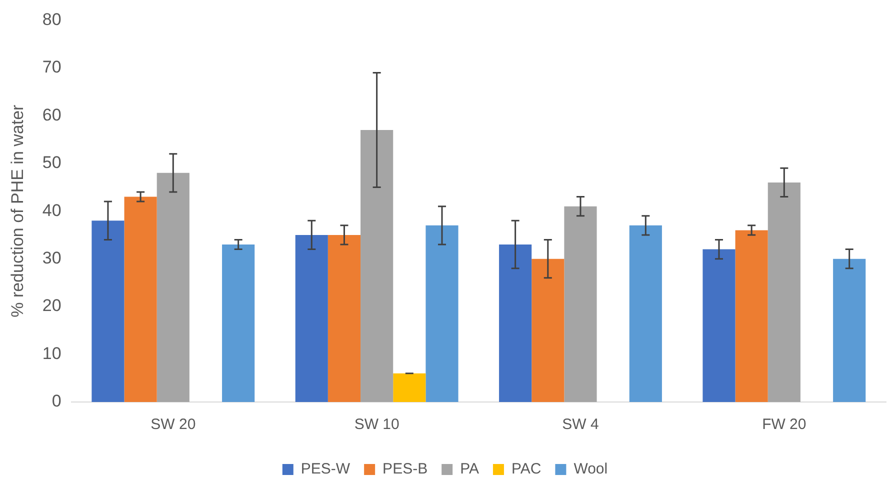 This screenshot has height=491, width=896. I want to click on y-tick-label: 10, so click(52, 353).